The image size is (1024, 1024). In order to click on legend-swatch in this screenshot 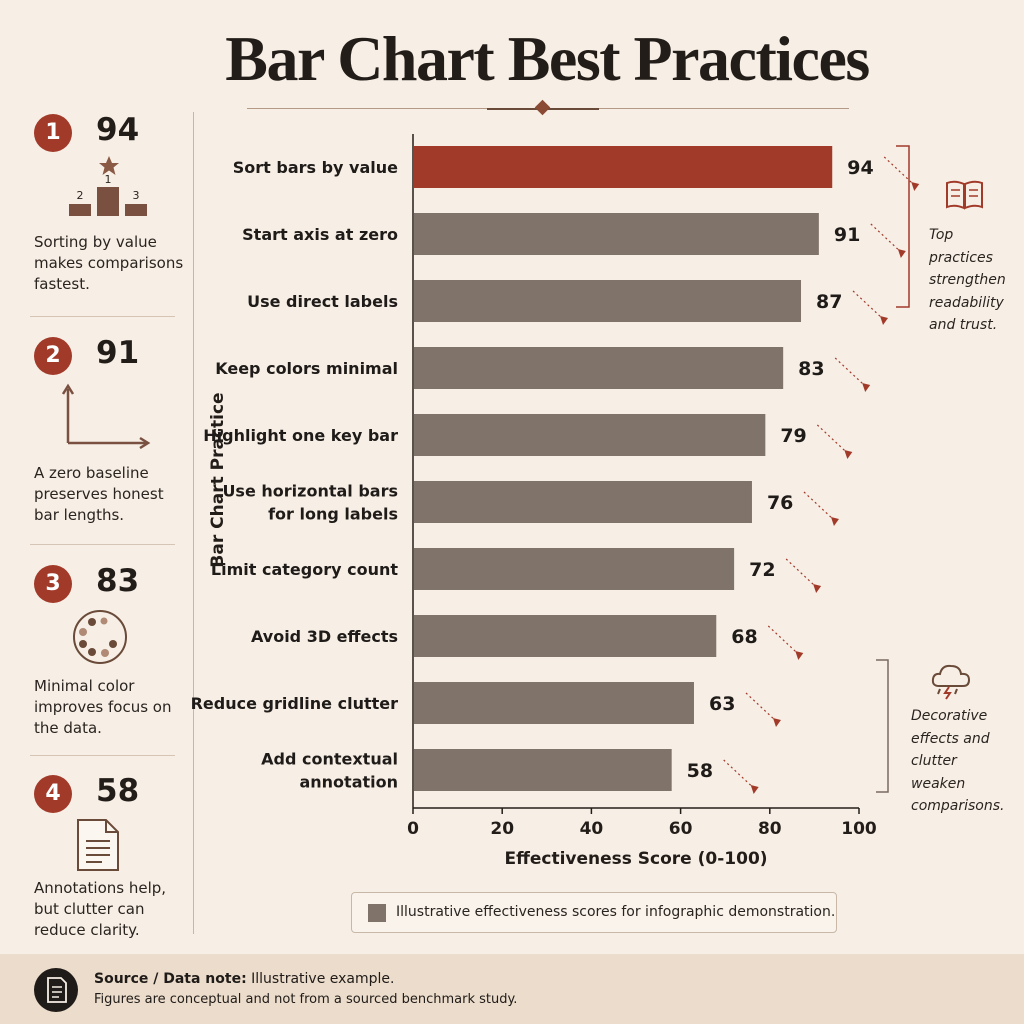, I will do `click(377, 913)`.